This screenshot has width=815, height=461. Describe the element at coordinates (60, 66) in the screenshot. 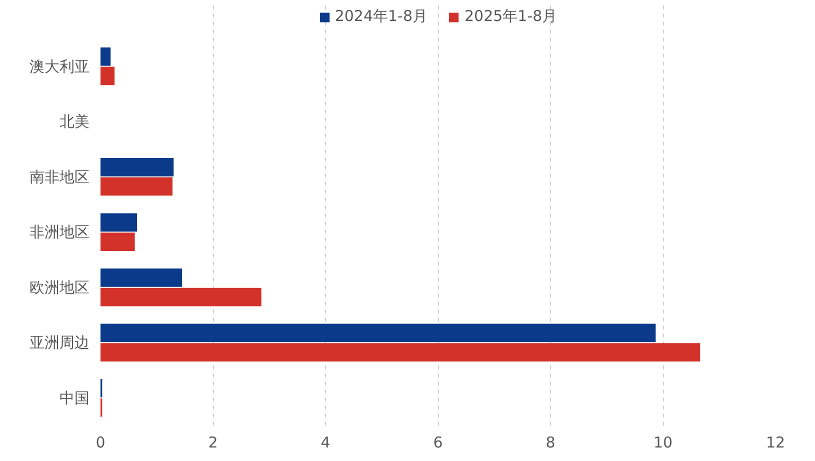

I see `y-tick-label: 澳大利亚` at that location.